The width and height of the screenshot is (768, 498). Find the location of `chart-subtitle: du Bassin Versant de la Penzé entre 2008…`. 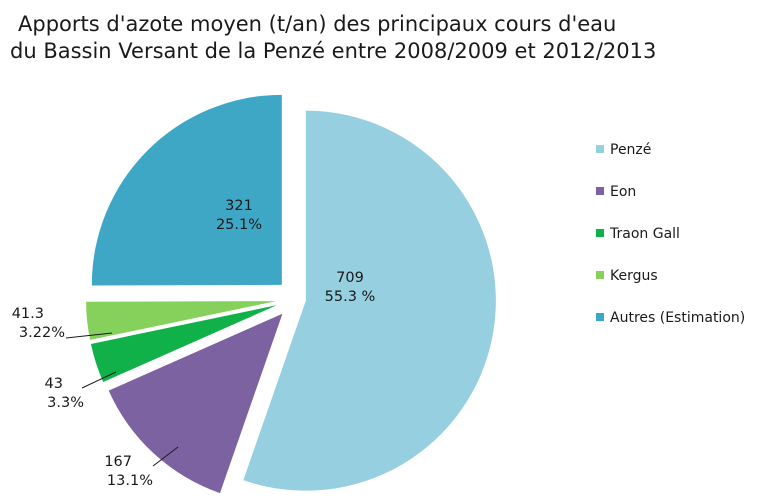

chart-subtitle: du Bassin Versant de la Penzé entre 2008… is located at coordinates (333, 51).